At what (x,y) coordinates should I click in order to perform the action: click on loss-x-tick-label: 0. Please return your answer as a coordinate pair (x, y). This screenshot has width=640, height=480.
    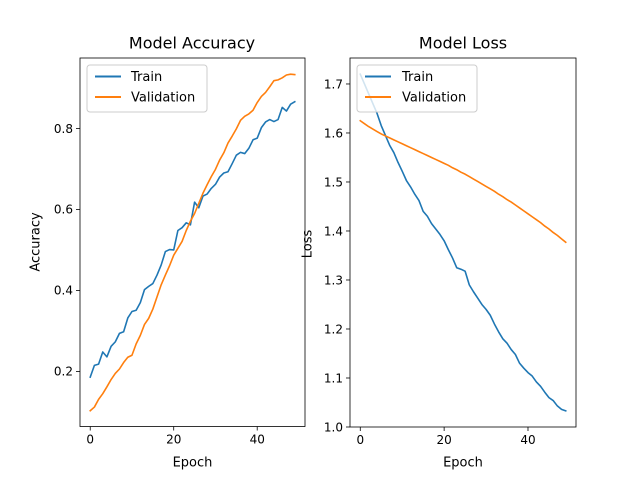
    Looking at the image, I should click on (360, 440).